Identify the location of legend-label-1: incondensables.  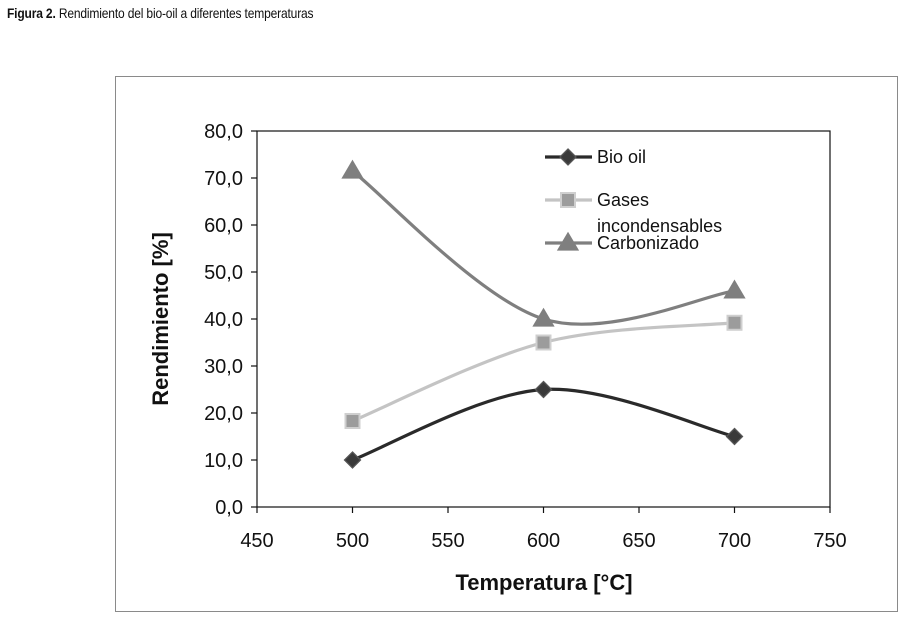
(659, 226).